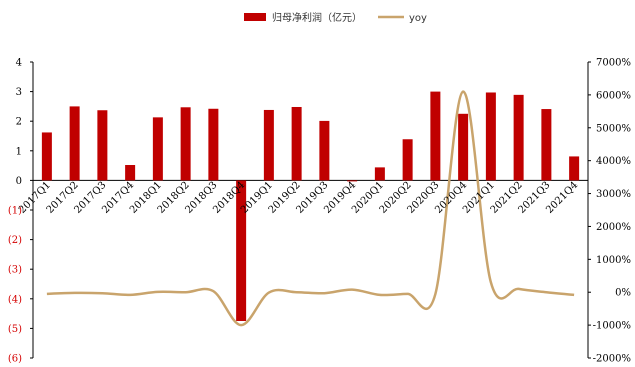  Describe the element at coordinates (418, 18) in the screenshot. I see `legend-line-label: yoy` at that location.